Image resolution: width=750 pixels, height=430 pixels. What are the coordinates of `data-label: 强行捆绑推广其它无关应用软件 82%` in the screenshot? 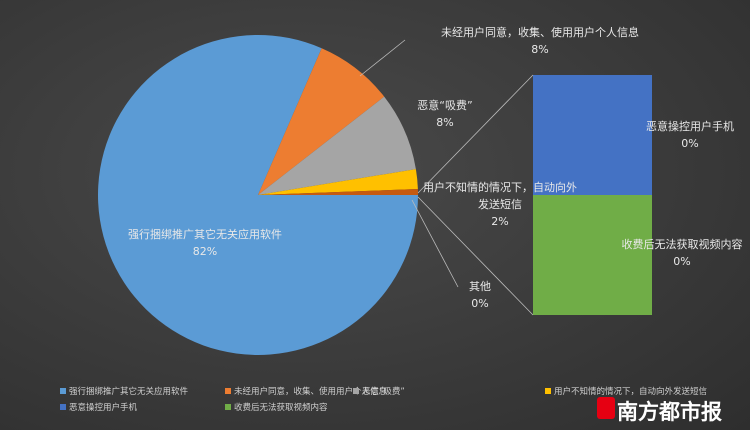 It's located at (205, 243).